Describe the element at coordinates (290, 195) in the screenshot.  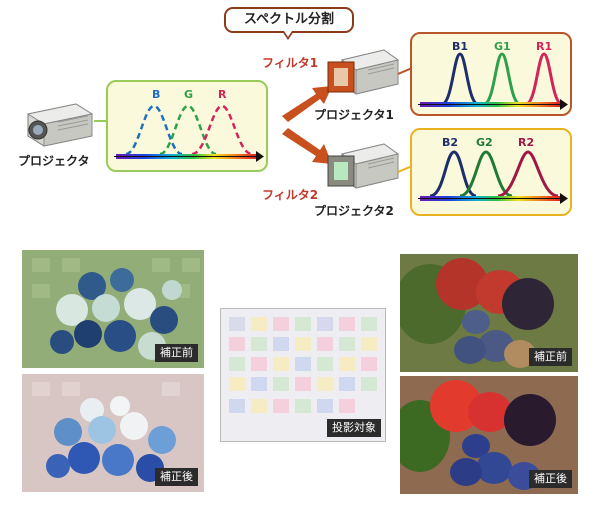
I see `filter2-label: フィルタ2` at that location.